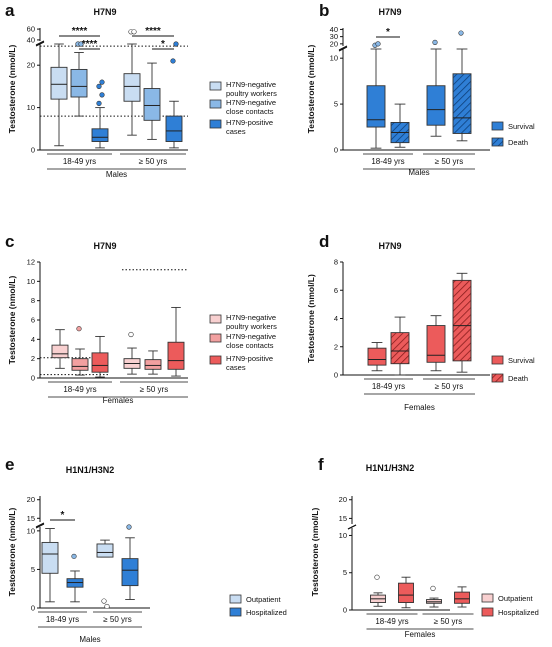 The width and height of the screenshot is (552, 647). Describe the element at coordinates (33, 608) in the screenshot. I see `panel-e-y-tick-label: 0` at that location.